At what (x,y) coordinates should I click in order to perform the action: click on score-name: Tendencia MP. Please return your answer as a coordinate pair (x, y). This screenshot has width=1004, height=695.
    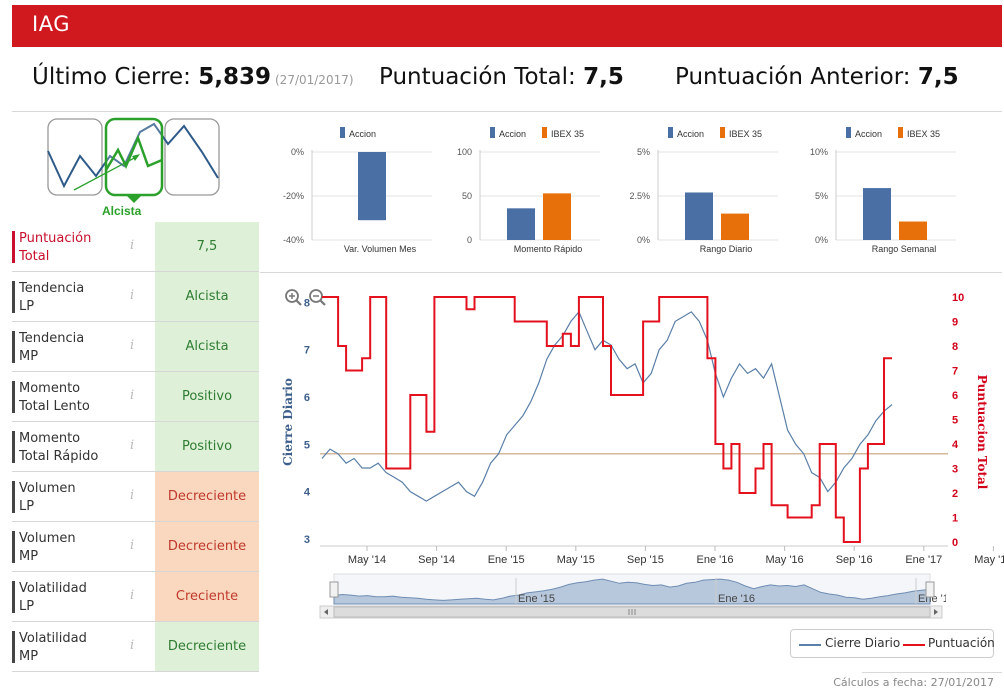
    Looking at the image, I should click on (52, 347).